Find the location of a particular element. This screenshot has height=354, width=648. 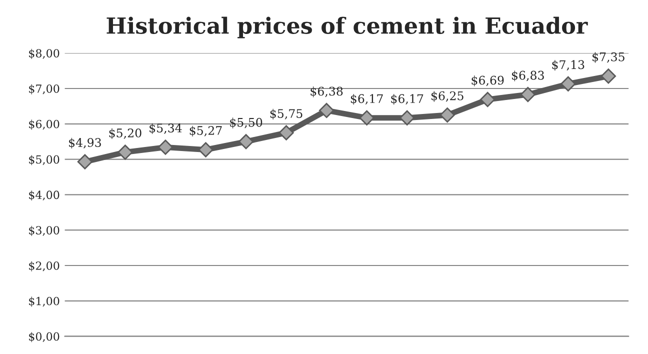

chart-title: Historical prices of cement in Ecuador is located at coordinates (347, 27).